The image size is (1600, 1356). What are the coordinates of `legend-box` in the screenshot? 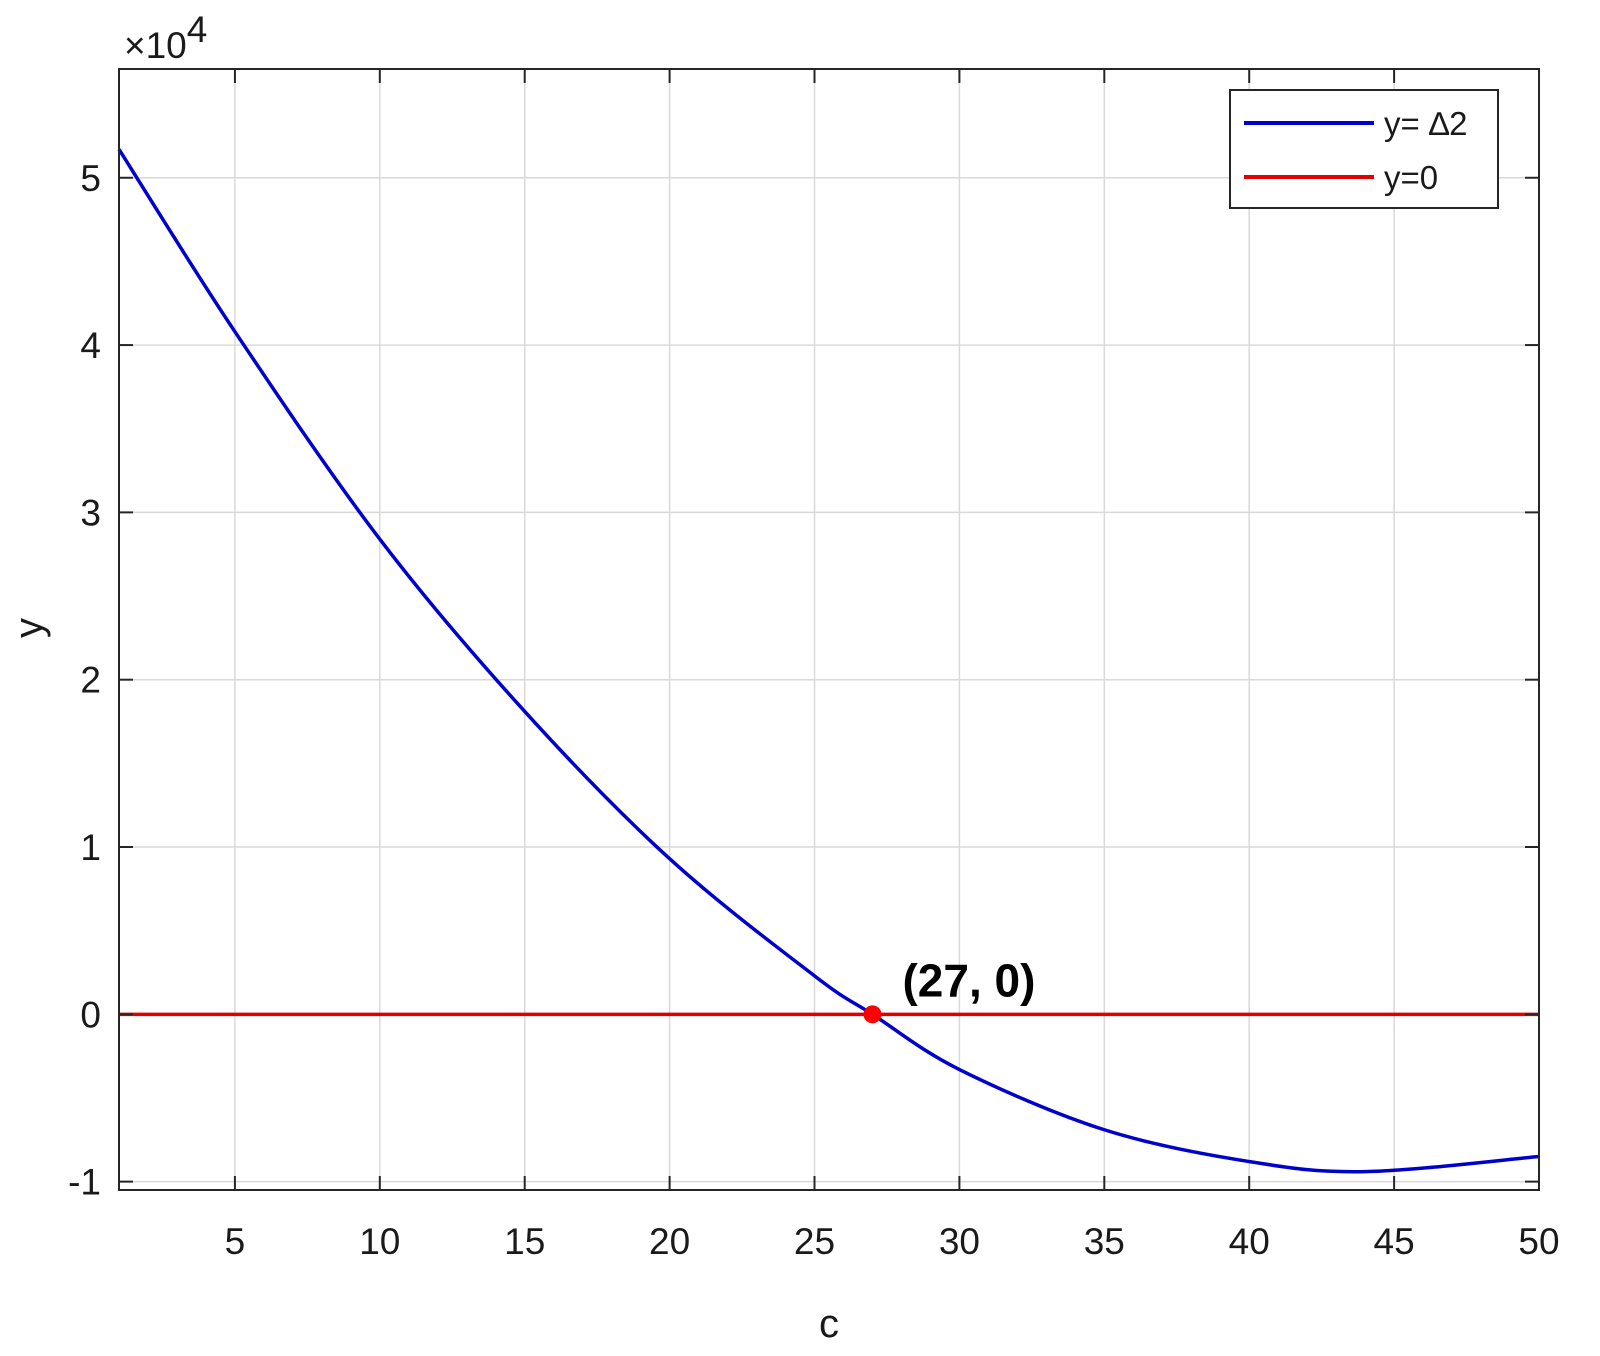 It's located at (1364, 149).